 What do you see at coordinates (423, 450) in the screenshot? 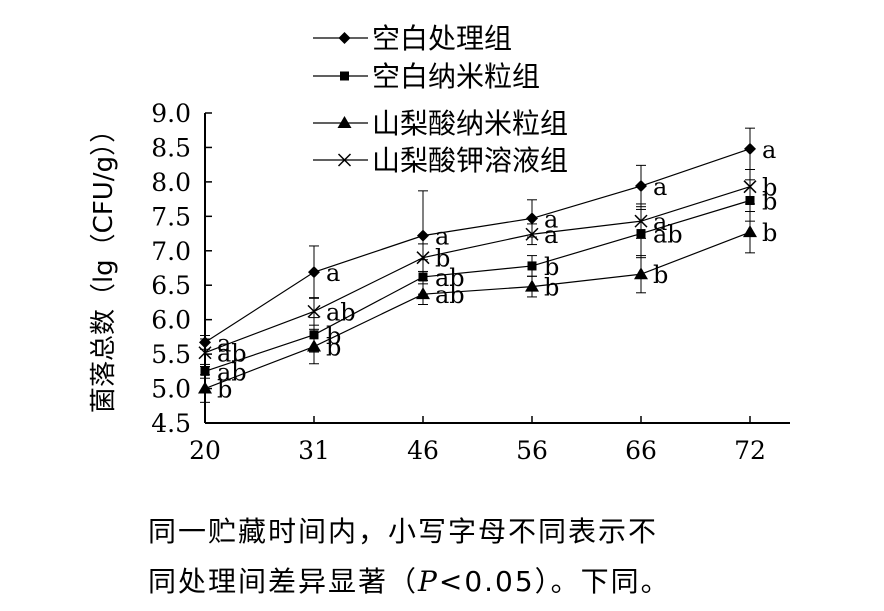
I see `x-tick-label: 46` at bounding box center [423, 450].